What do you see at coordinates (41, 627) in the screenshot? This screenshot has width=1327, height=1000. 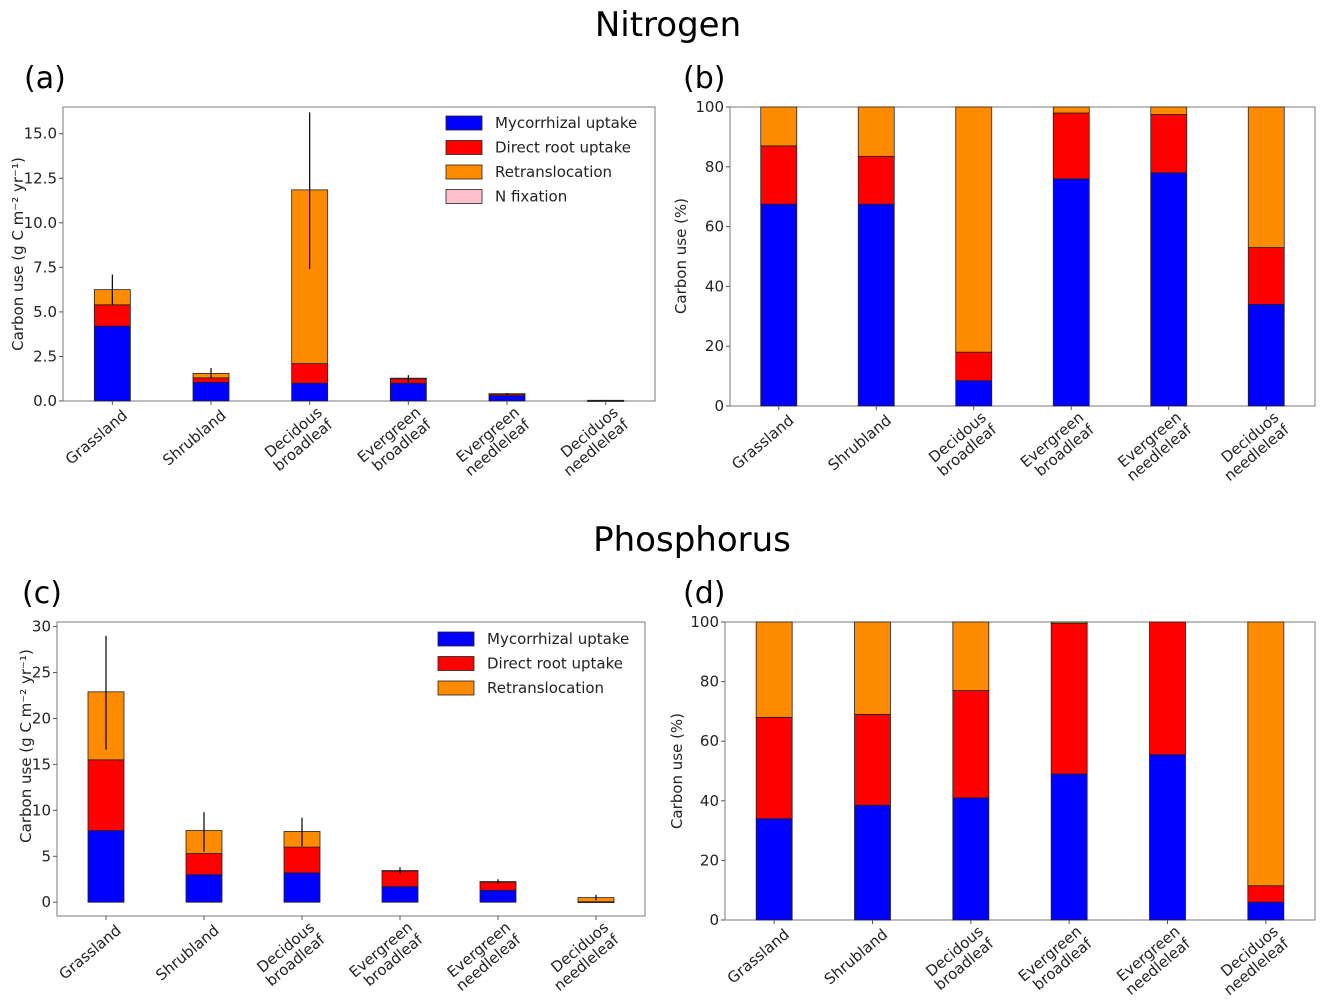 I see `y-tick-label: 30` at bounding box center [41, 627].